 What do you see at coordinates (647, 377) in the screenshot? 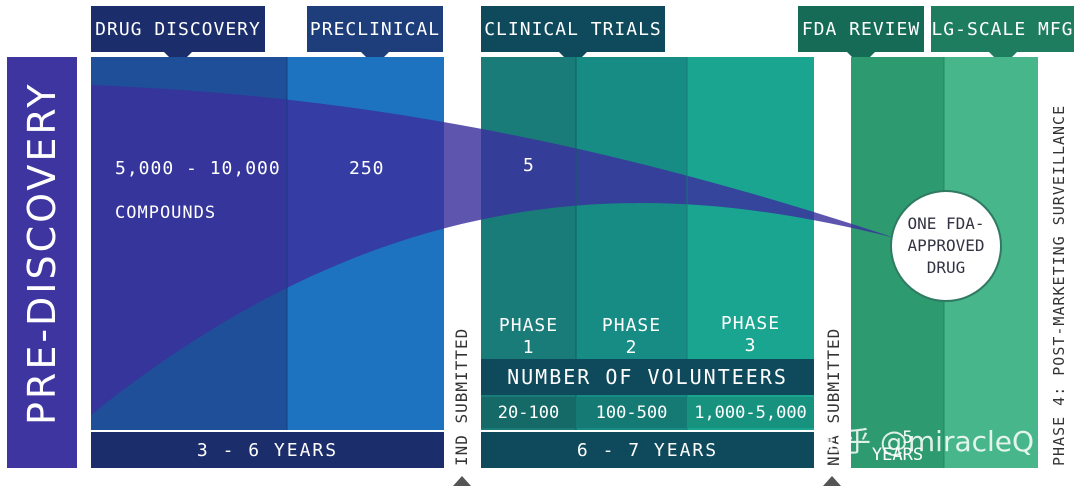
I see `volunteers-header: NUMBER OF VOLUNTEERS` at bounding box center [647, 377].